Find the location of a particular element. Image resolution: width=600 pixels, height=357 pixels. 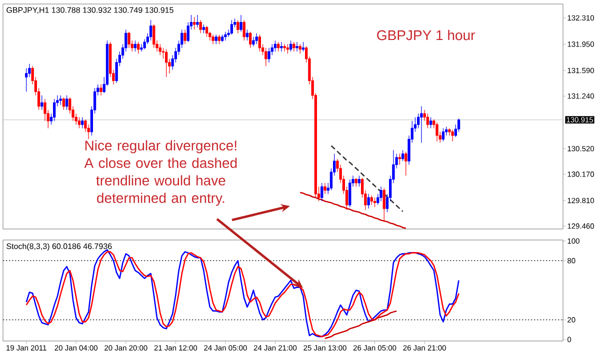

chart-title: Stoch(8,3,3) 60.0186 46.7936 is located at coordinates (59, 247).